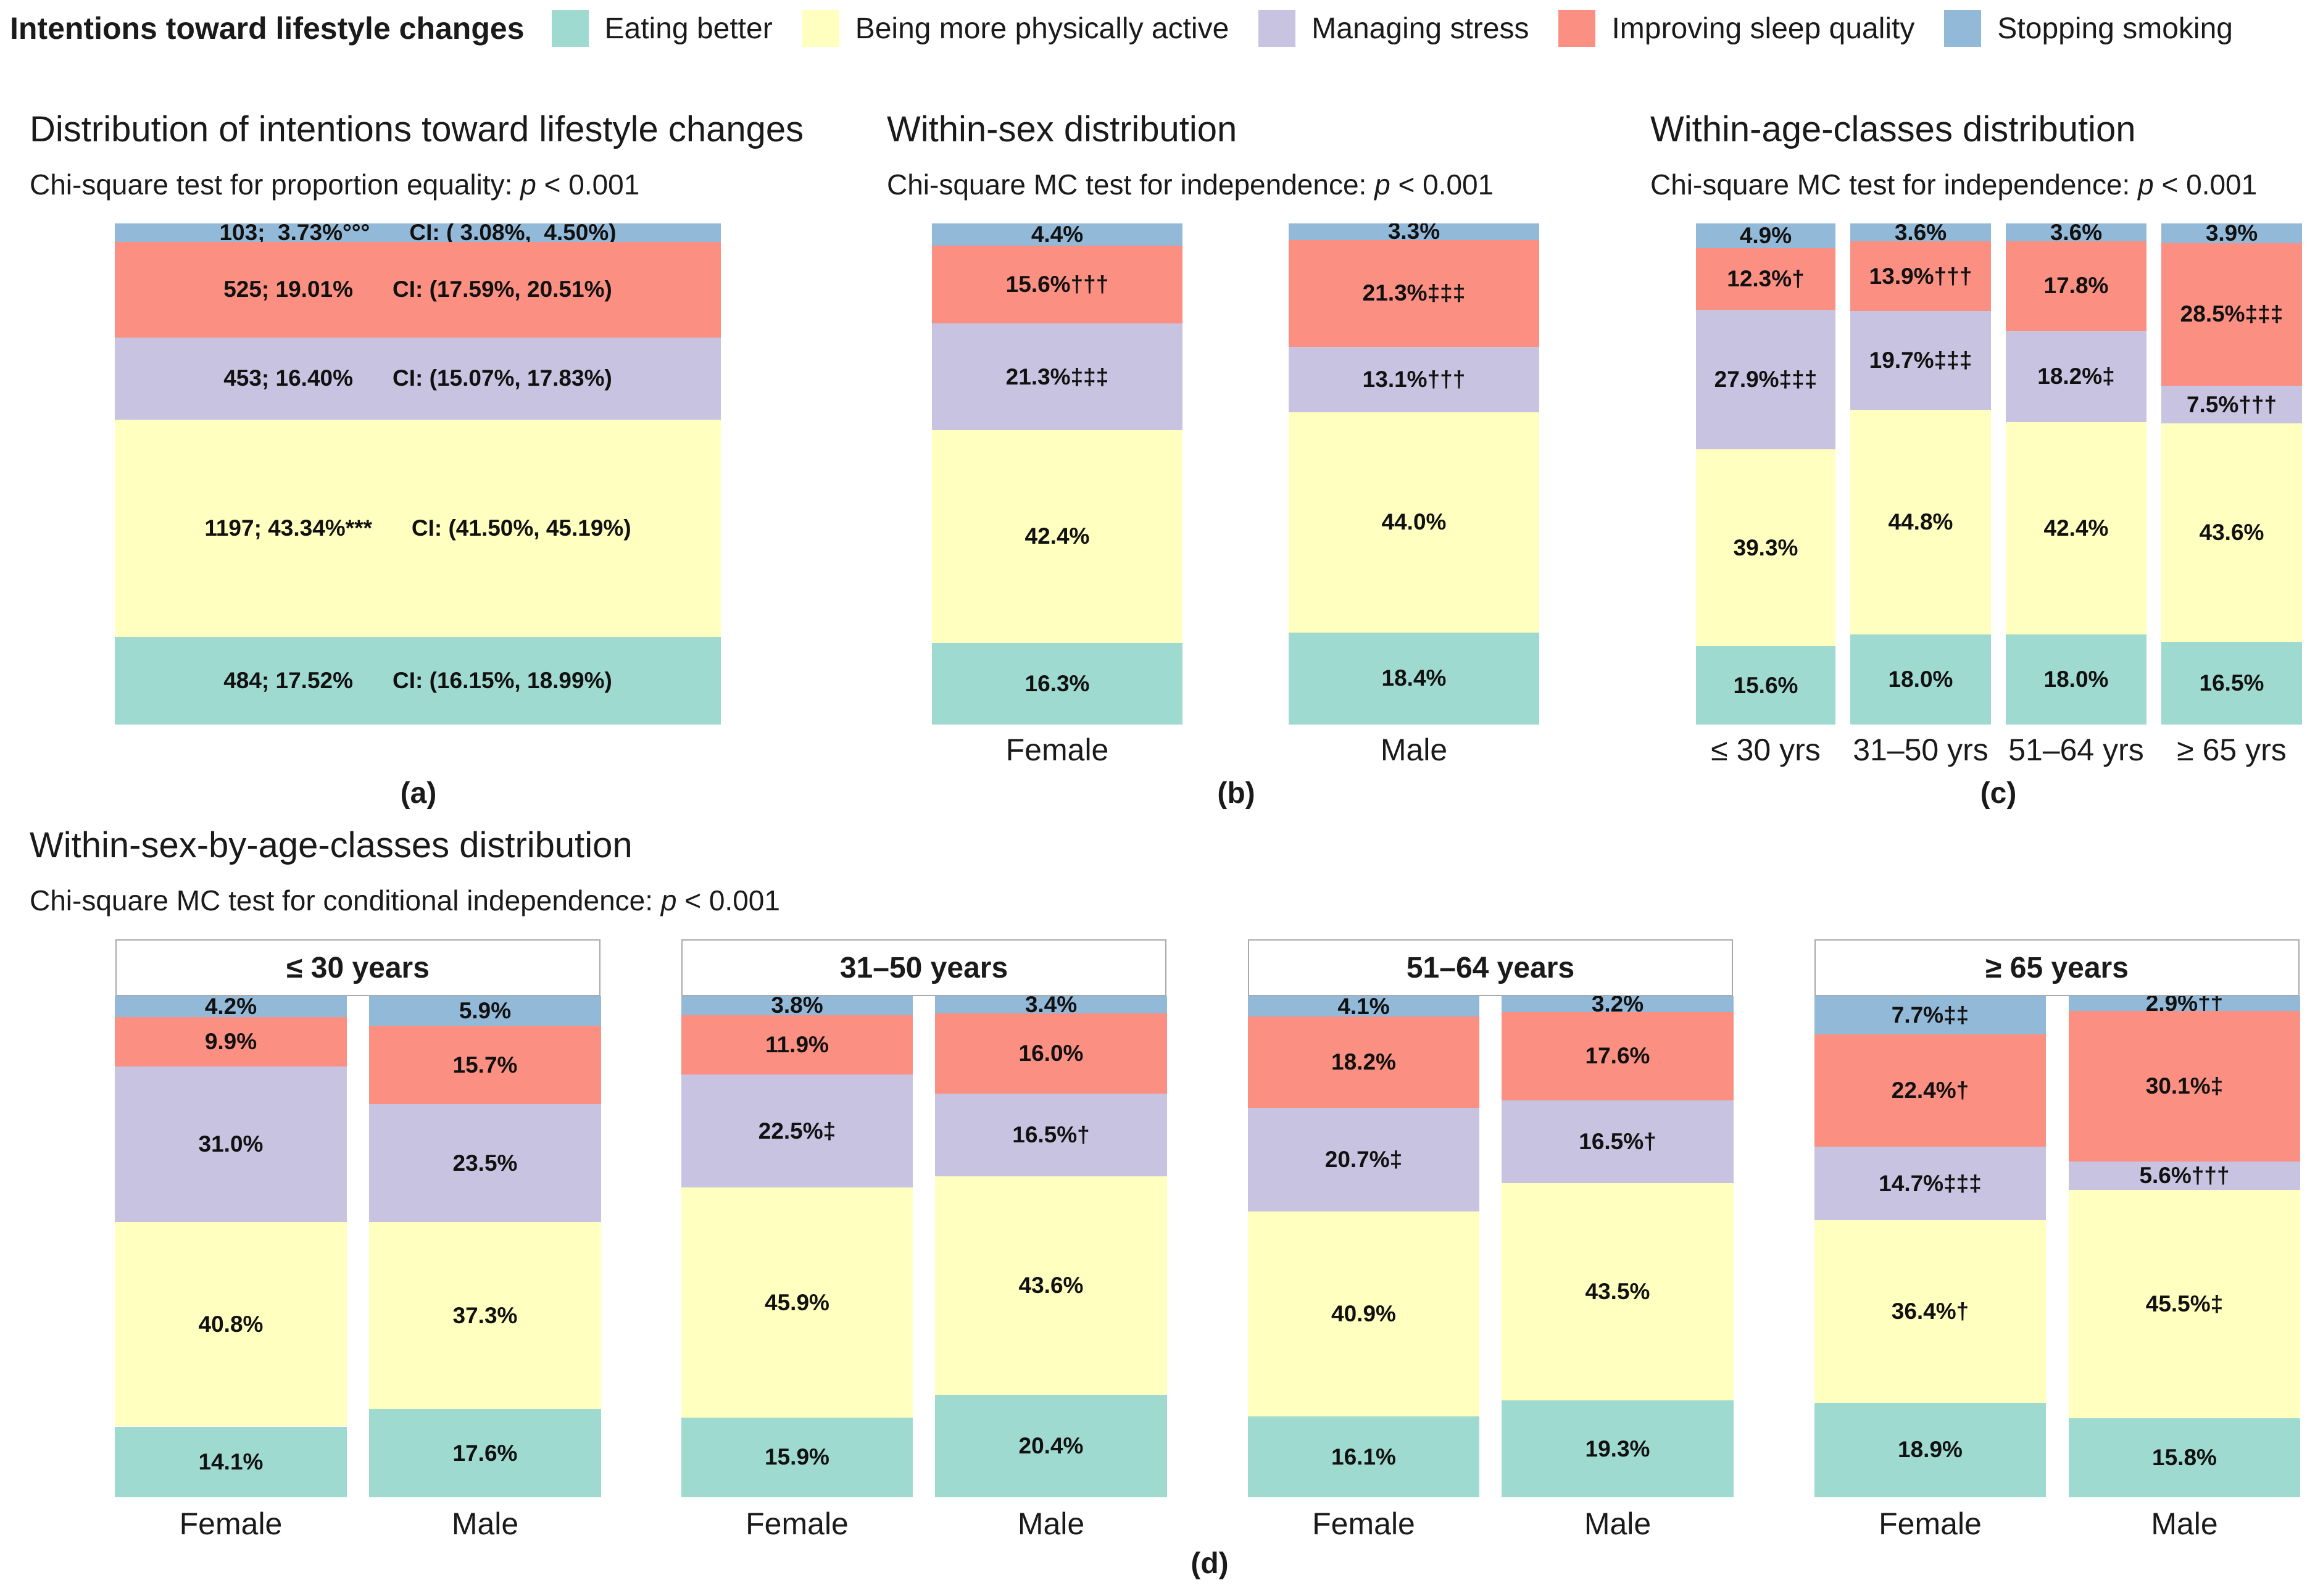 Image resolution: width=2323 pixels, height=1596 pixels. I want to click on data-label: 14.7%‡‡‡, so click(1930, 1183).